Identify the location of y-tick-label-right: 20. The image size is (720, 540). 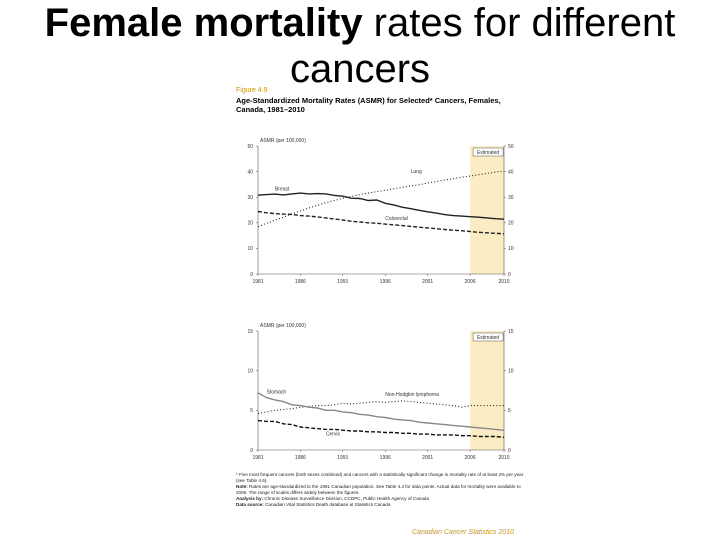
(511, 224).